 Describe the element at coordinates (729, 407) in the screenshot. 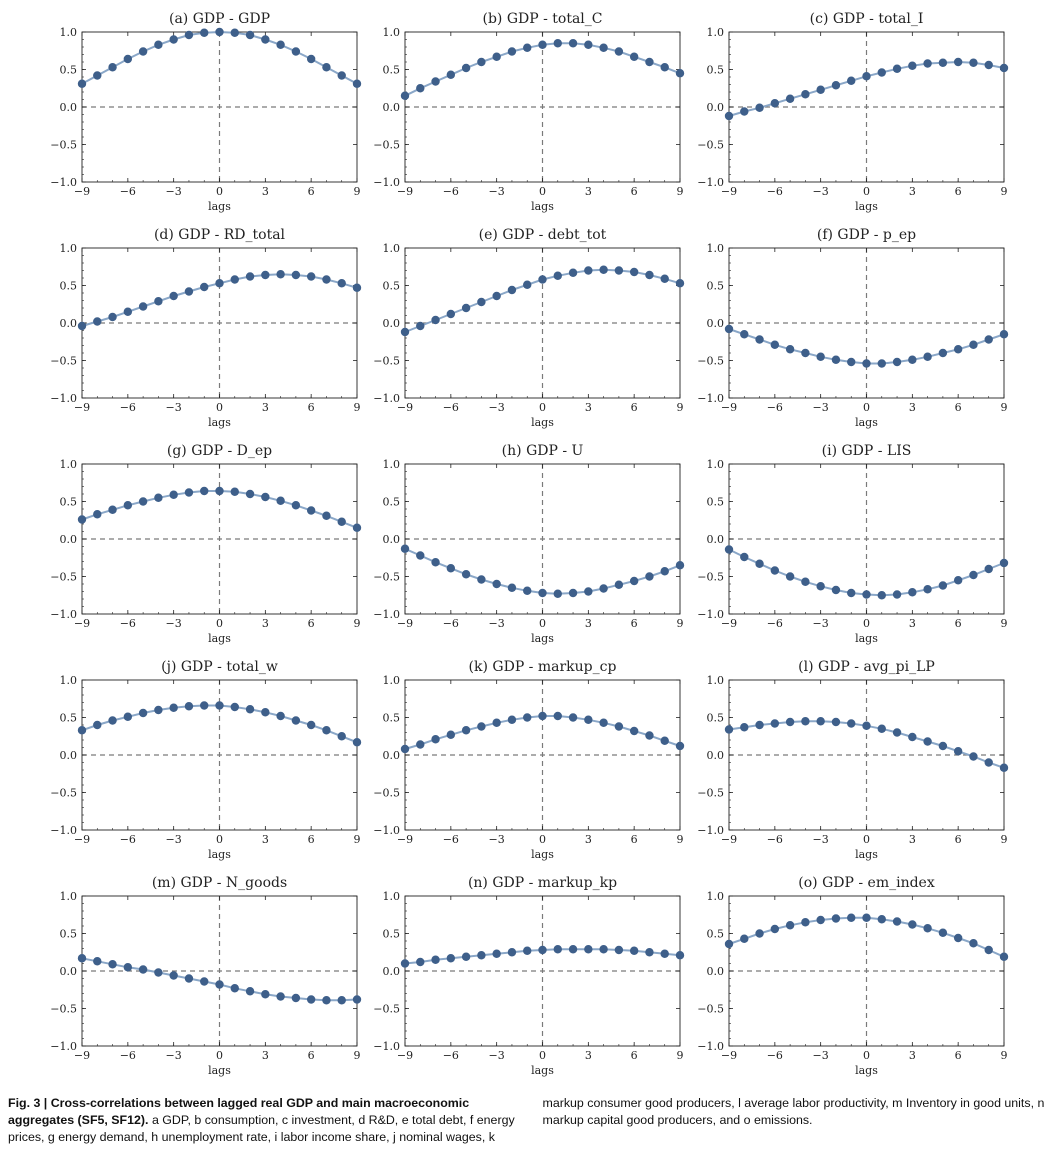

I see `x-tick-label-f: −9` at that location.